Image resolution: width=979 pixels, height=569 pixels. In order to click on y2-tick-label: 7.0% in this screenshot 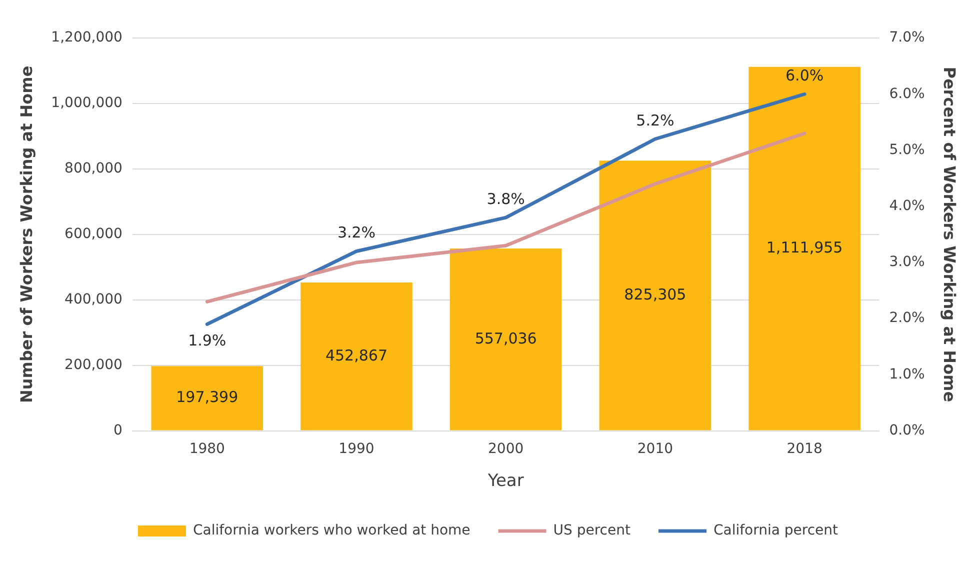, I will do `click(907, 38)`.